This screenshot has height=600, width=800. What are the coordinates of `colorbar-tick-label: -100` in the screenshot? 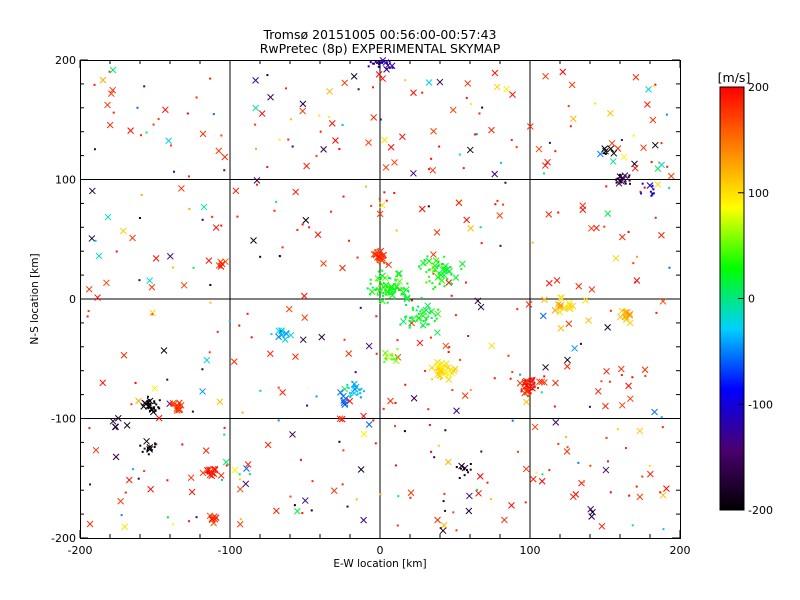 It's located at (760, 404).